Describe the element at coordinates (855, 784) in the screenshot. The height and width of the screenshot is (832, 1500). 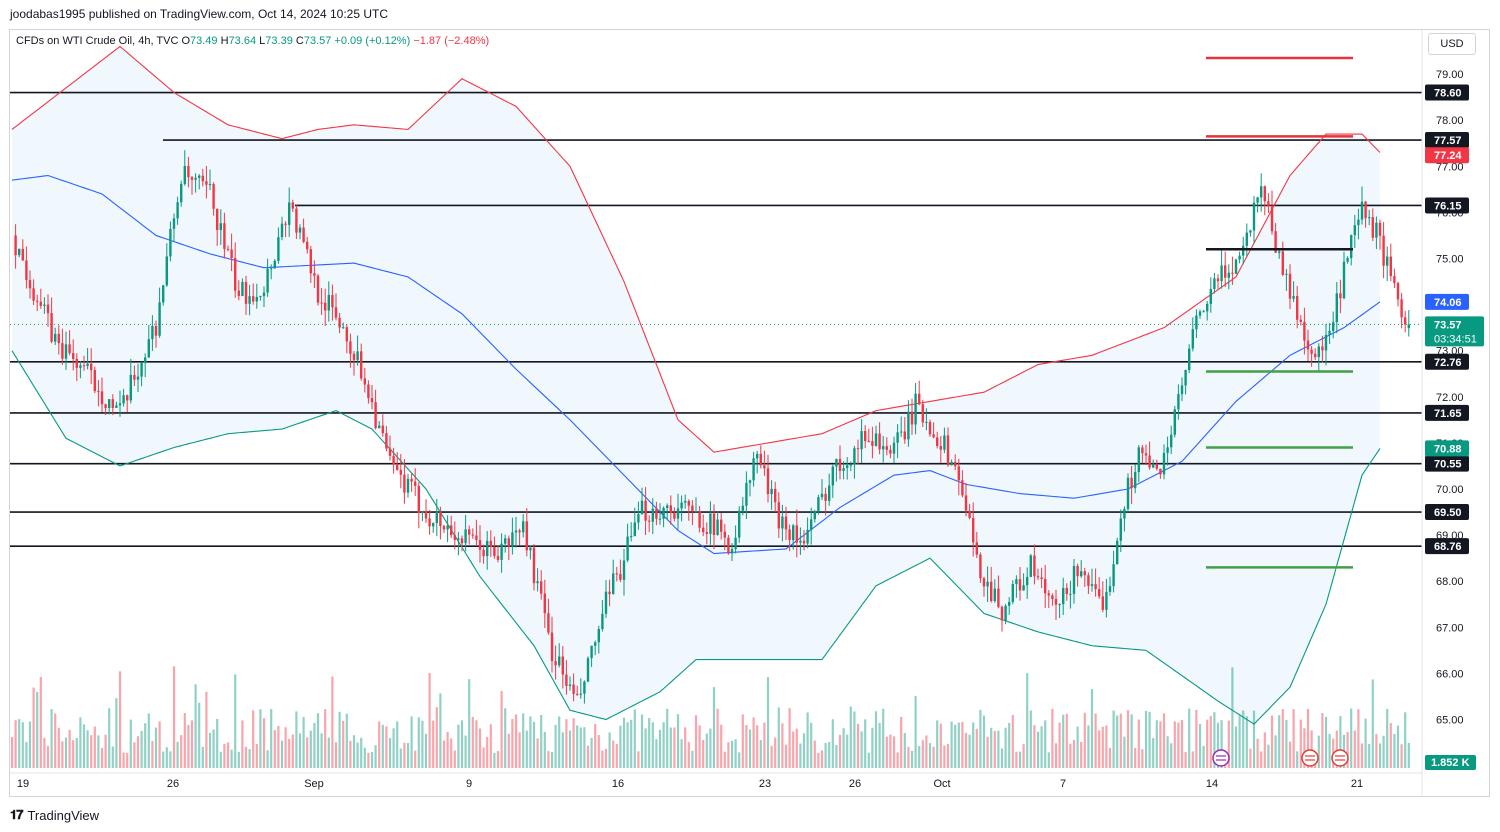
I see `x-tick-label: 26` at that location.